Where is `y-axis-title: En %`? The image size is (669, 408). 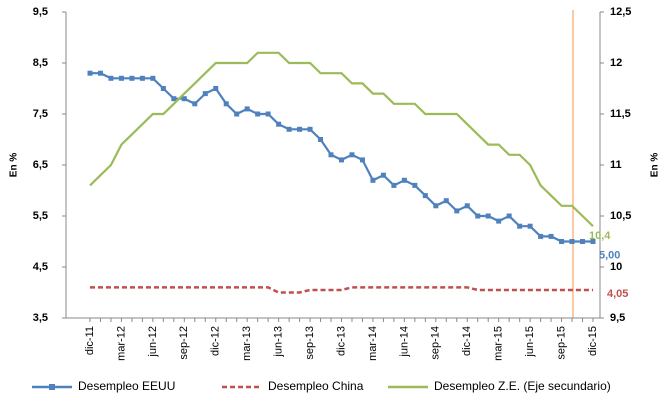 y-axis-title: En % is located at coordinates (14, 165).